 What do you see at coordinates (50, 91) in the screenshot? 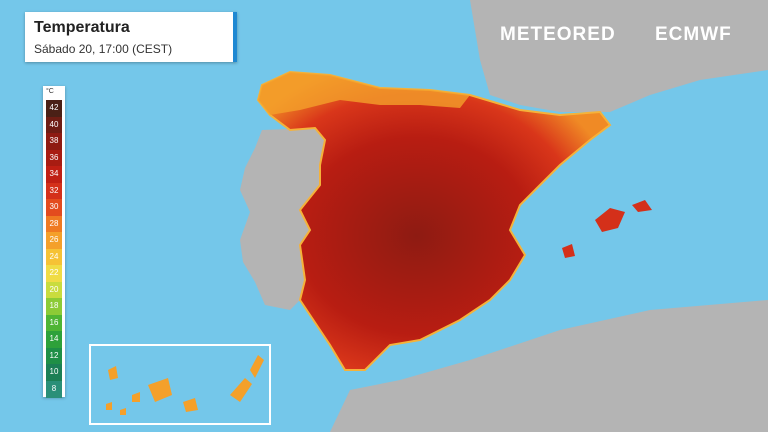
I see `legend-unit: °C` at bounding box center [50, 91].